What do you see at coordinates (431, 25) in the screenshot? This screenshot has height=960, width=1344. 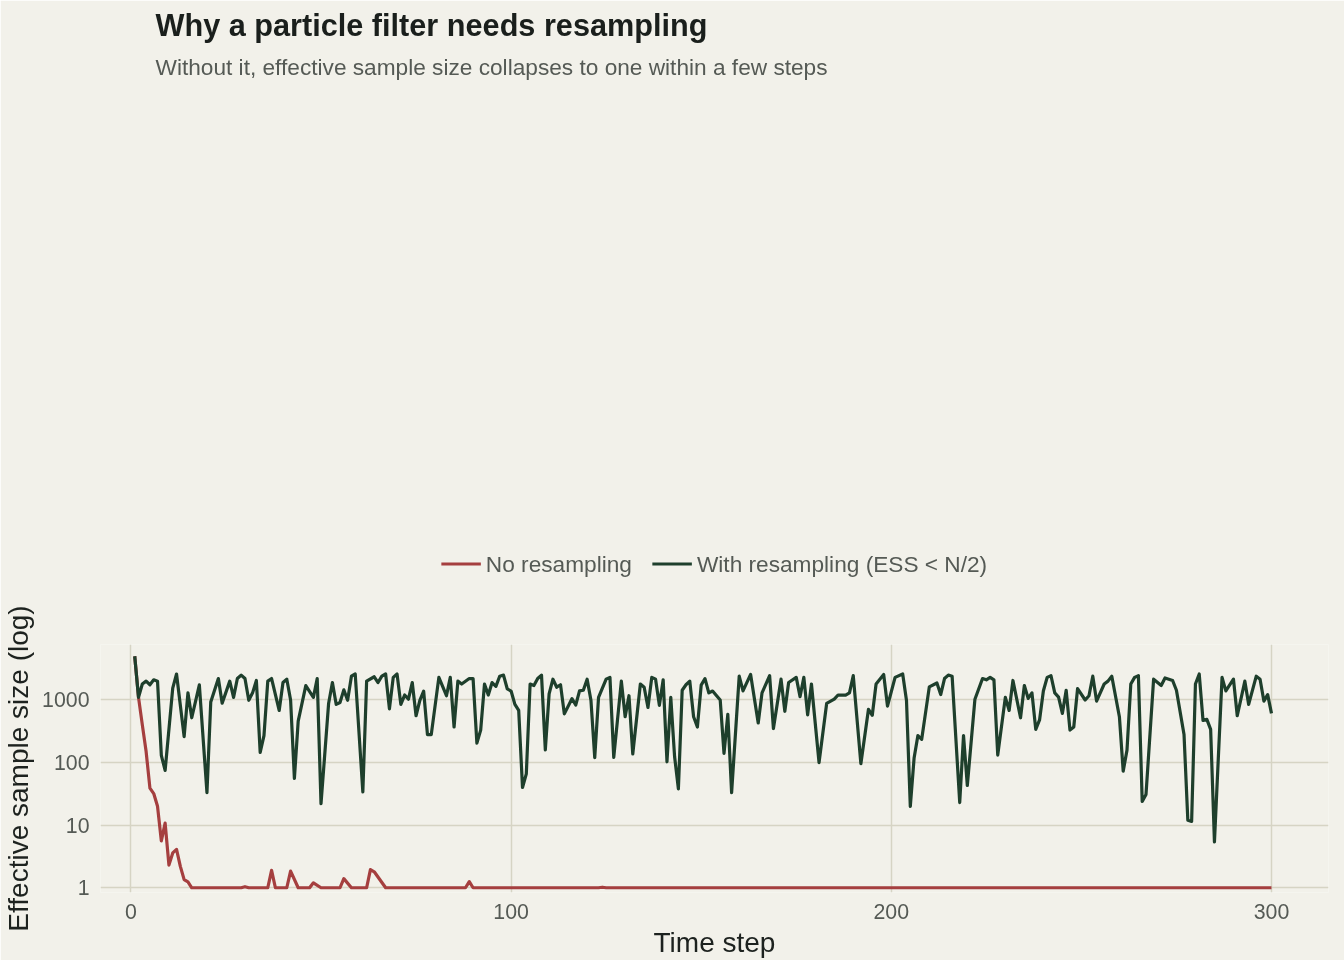 I see `chart-title: Why a particle filter needs resampling` at bounding box center [431, 25].